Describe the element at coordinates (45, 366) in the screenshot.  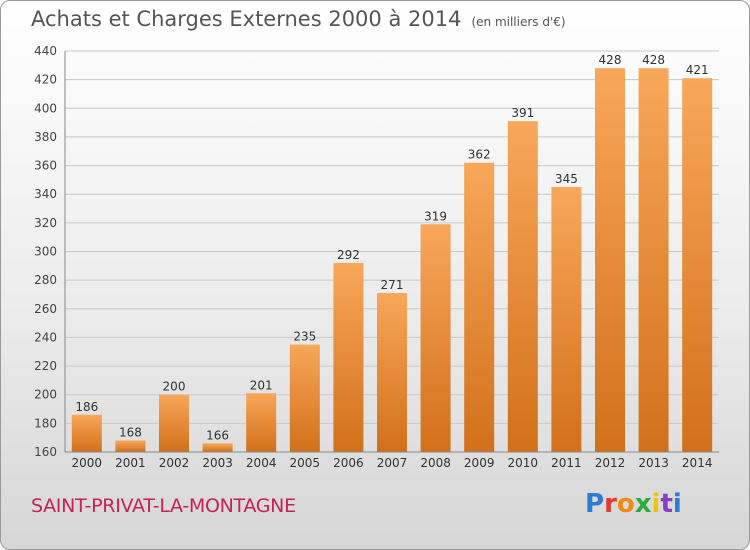
I see `y-tick-label: 220` at that location.